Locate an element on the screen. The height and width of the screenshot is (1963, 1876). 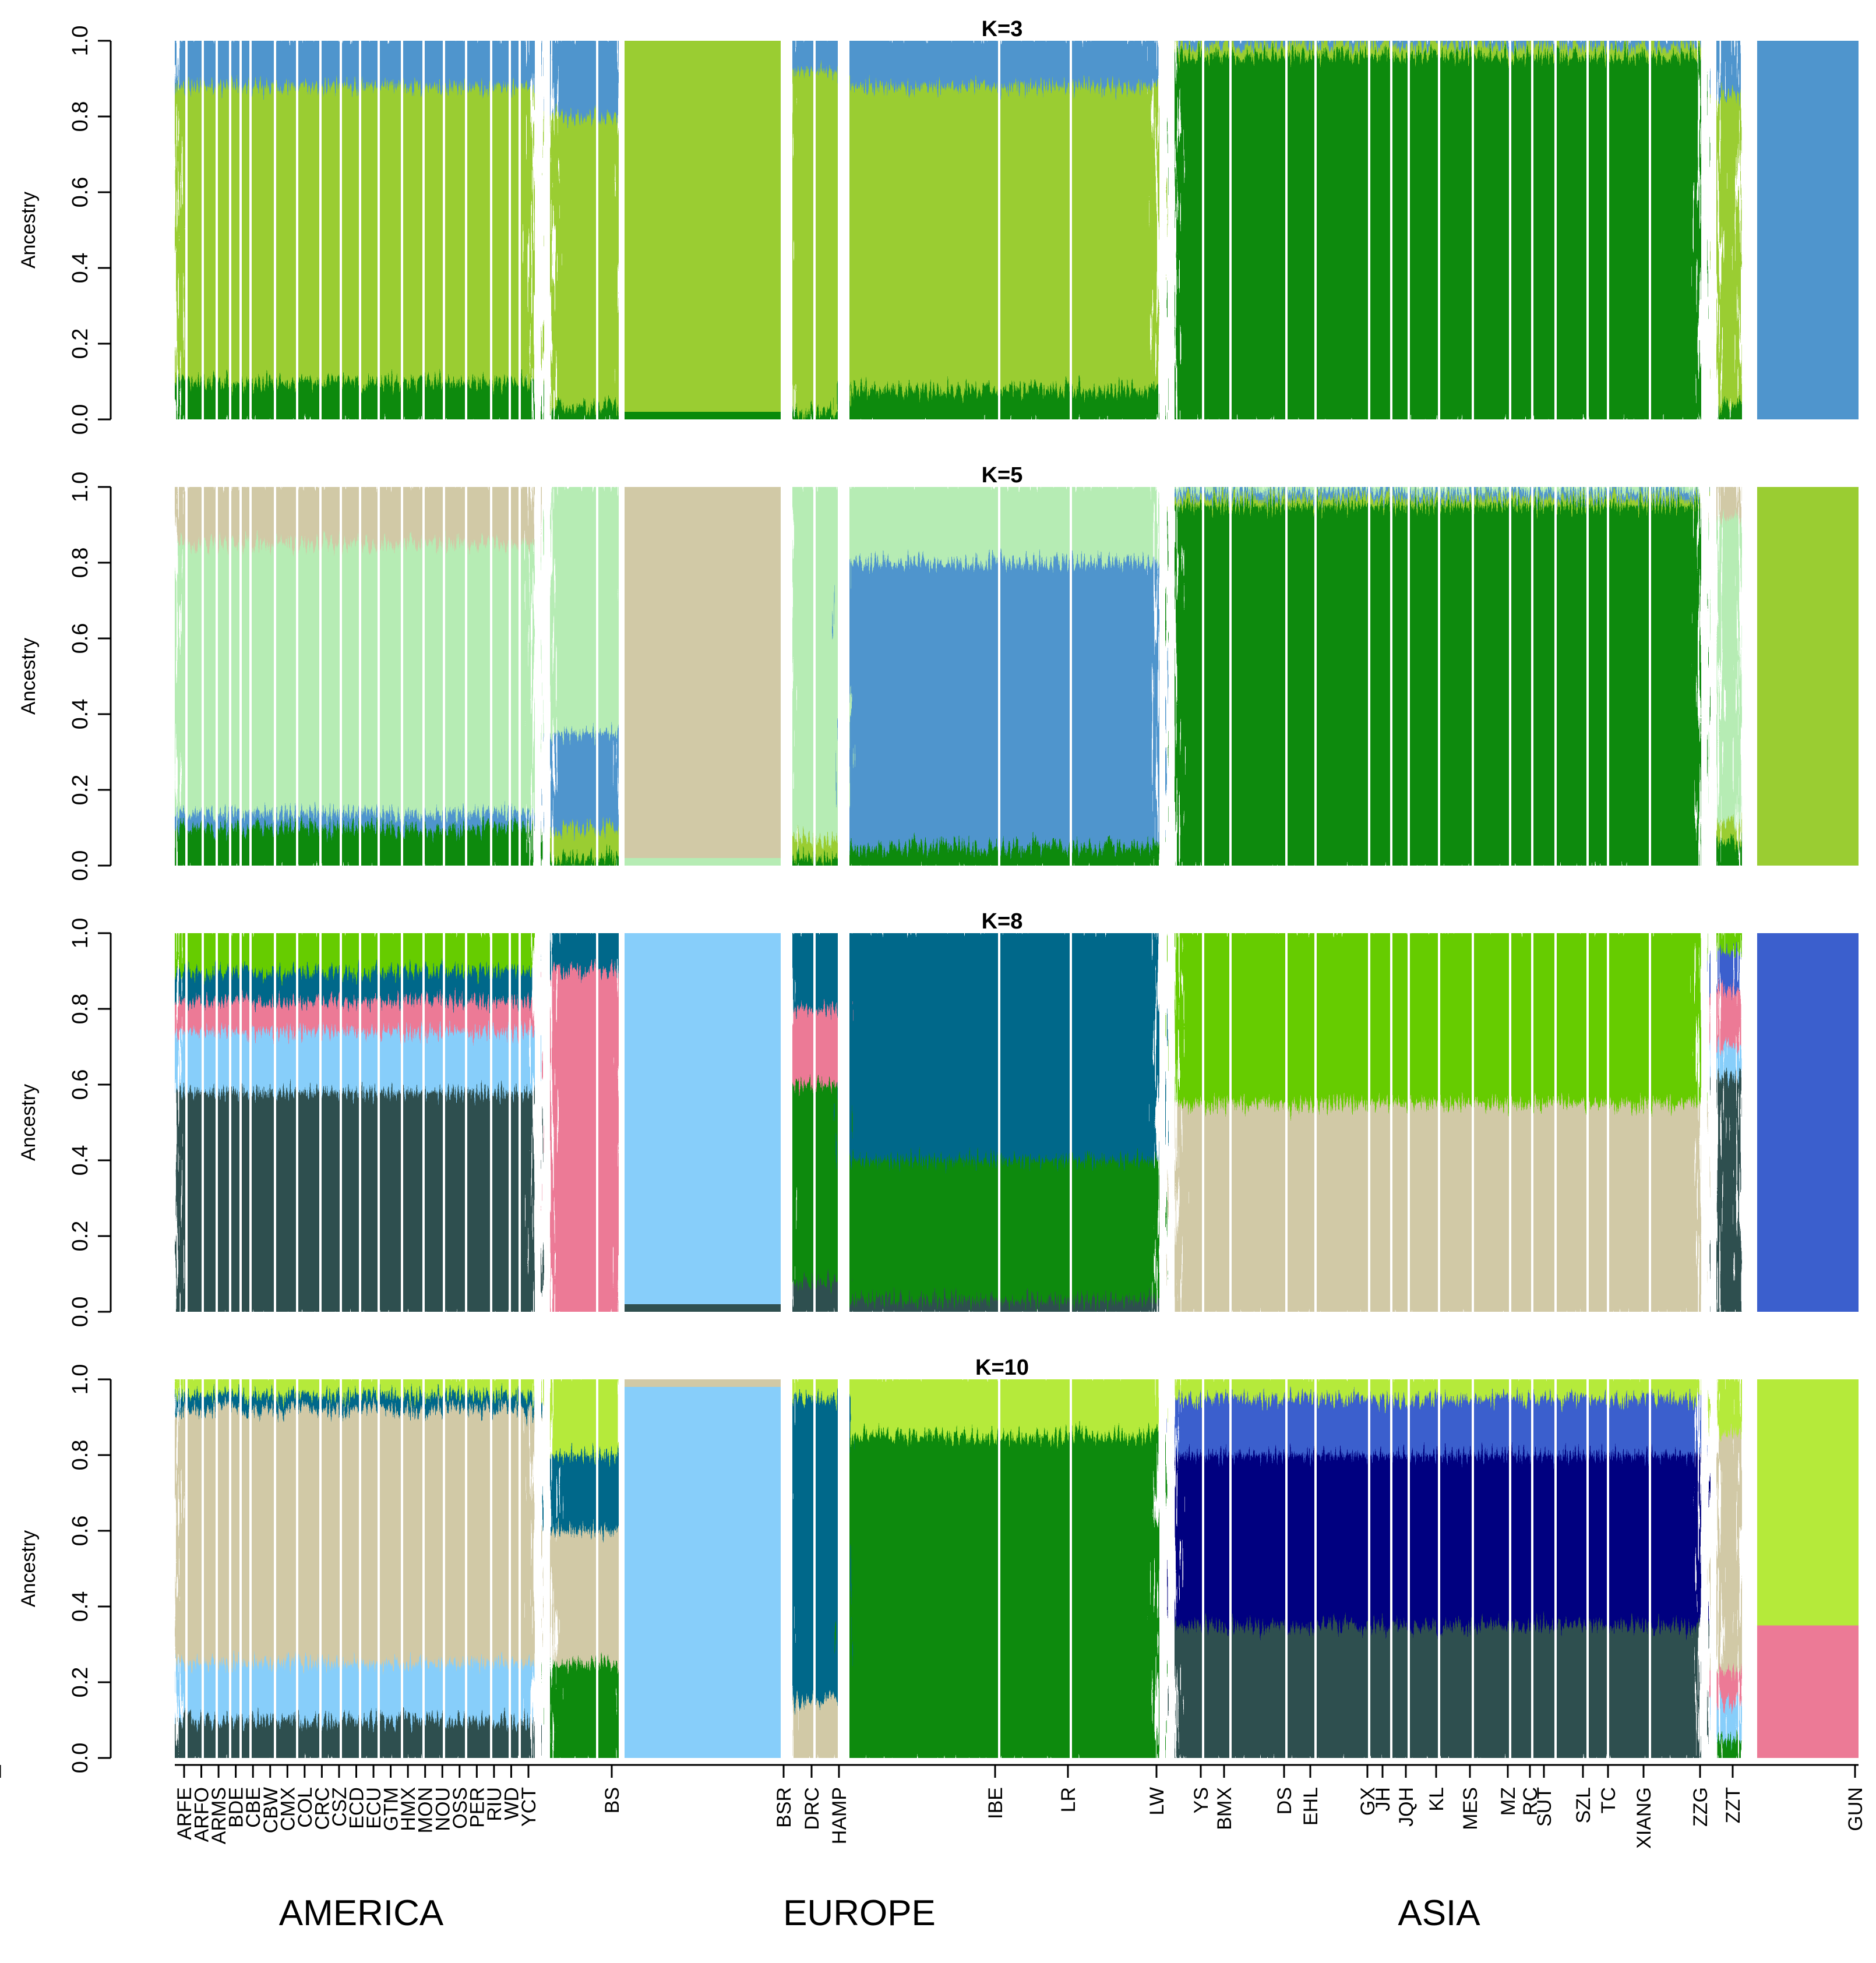
bar-segment-europe_d-c_mint is located at coordinates (1001, 525).